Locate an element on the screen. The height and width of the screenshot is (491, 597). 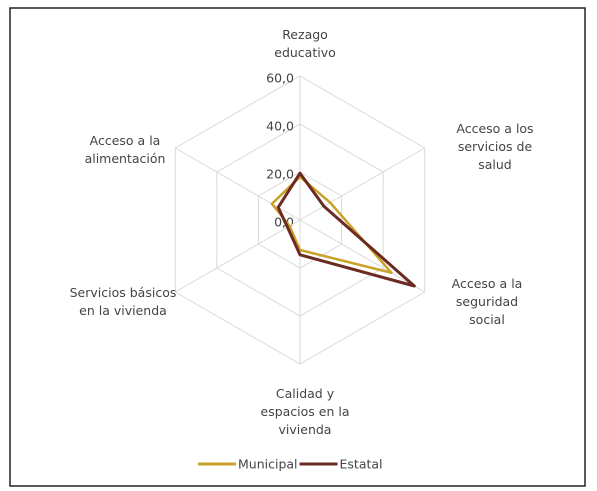
tick-label: 60,0 is located at coordinates (280, 78).